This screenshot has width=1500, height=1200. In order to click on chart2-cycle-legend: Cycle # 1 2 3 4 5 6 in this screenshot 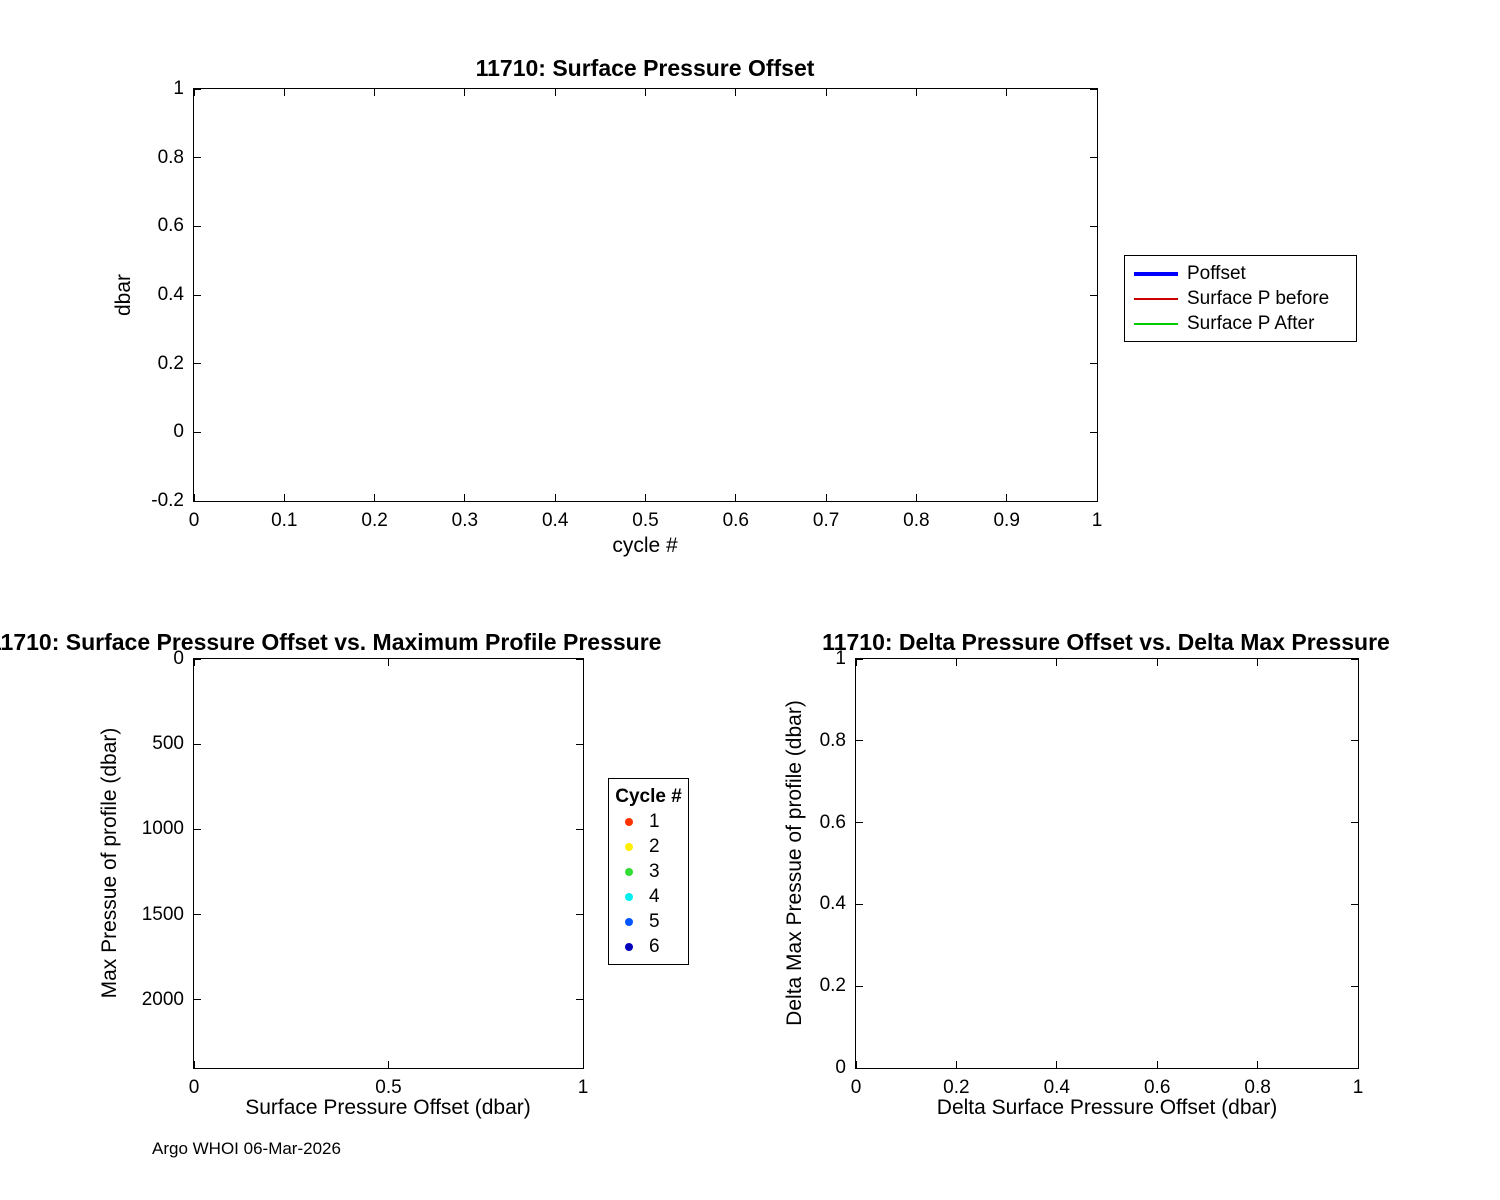, I will do `click(648, 871)`.